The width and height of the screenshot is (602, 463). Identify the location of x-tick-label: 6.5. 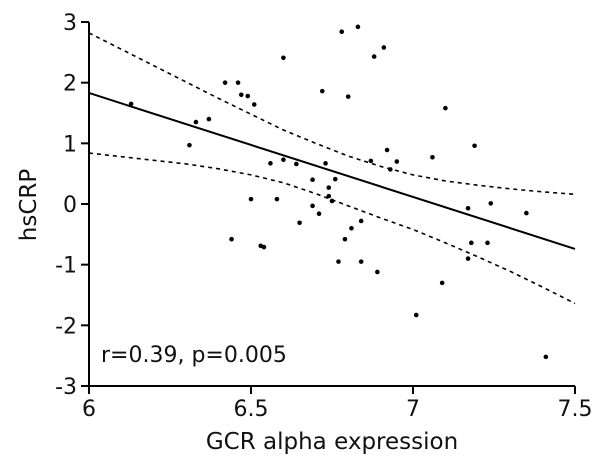
(251, 409).